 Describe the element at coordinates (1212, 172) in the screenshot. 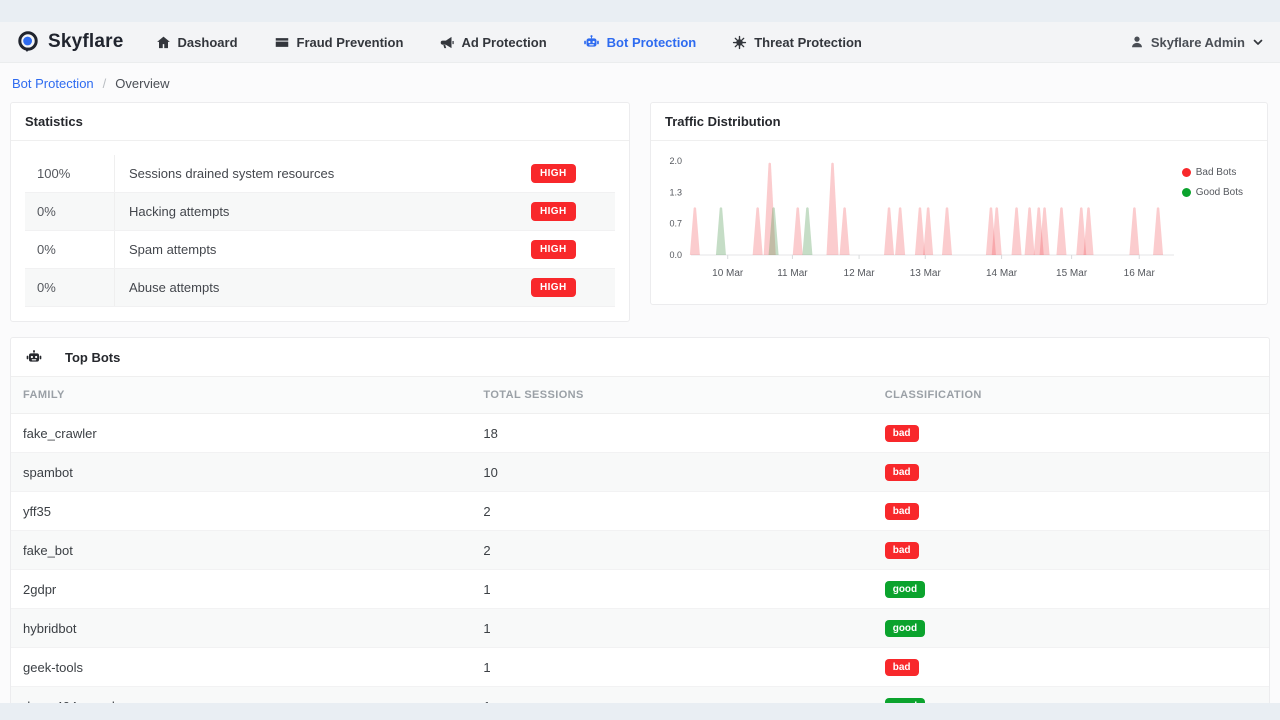

I see `legend-item-bad-bots: Bad Bots` at that location.